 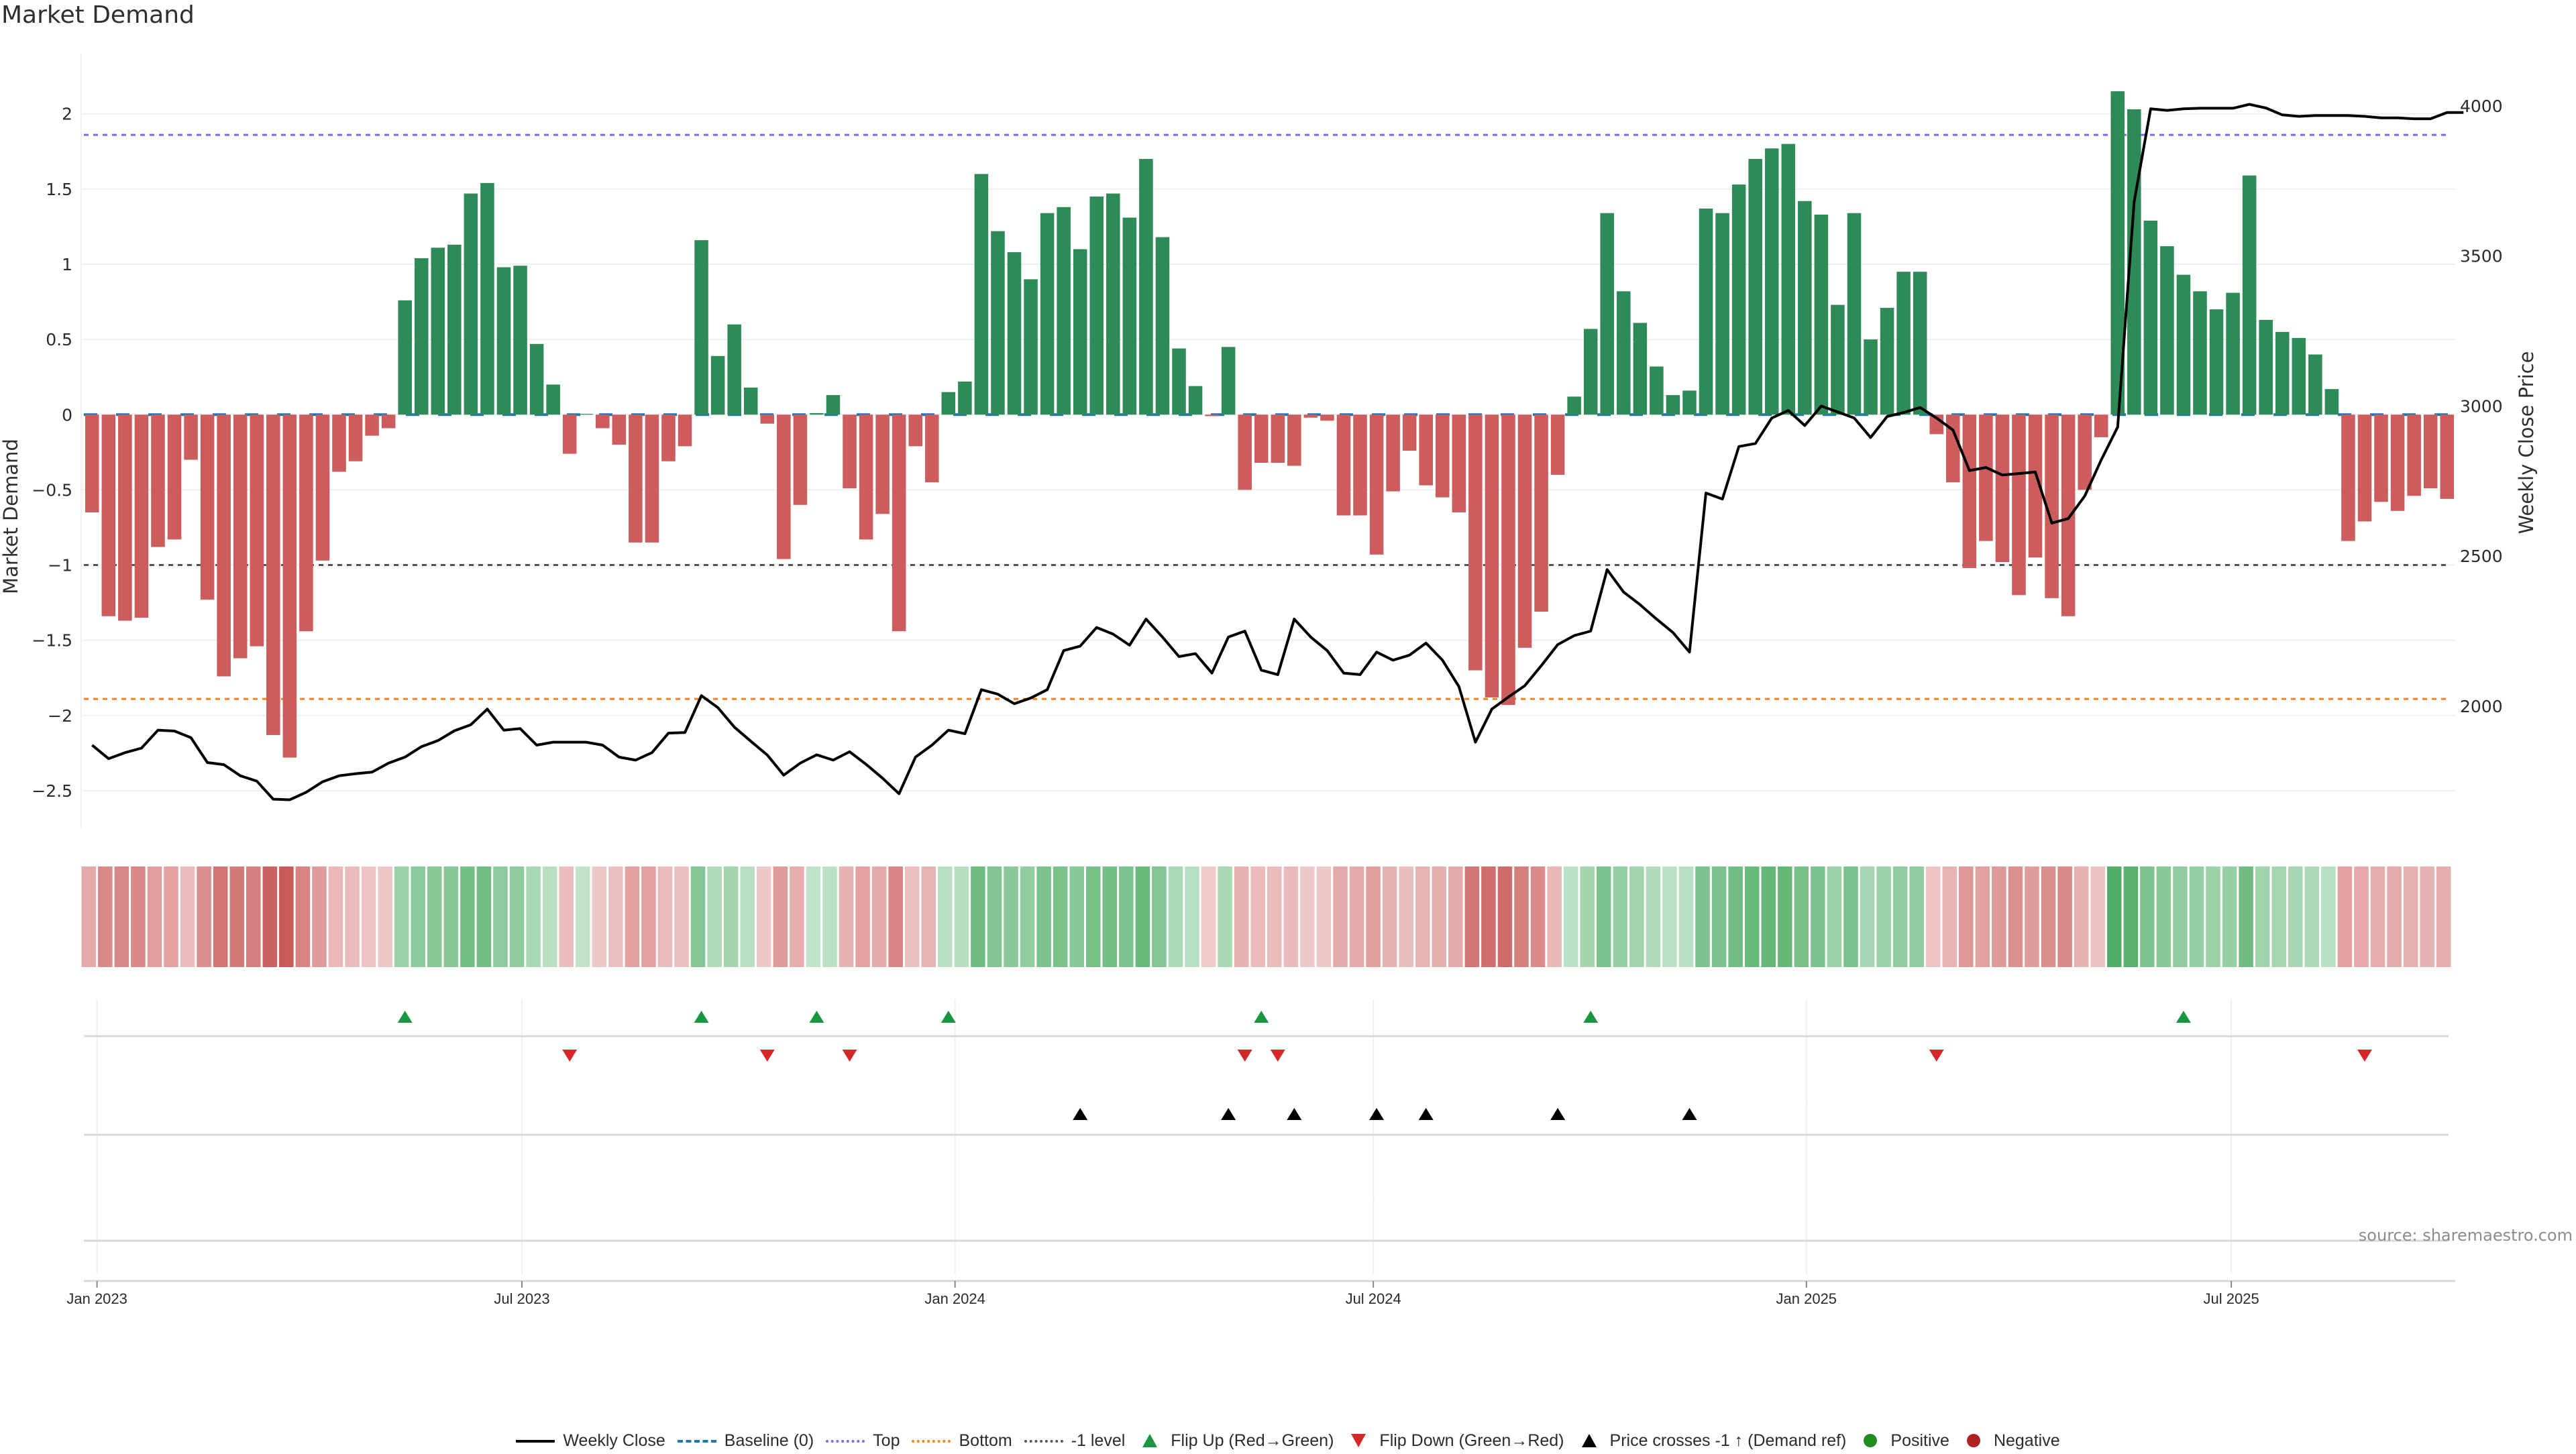 I want to click on legend-item-negative: Negative, so click(x=2011, y=1441).